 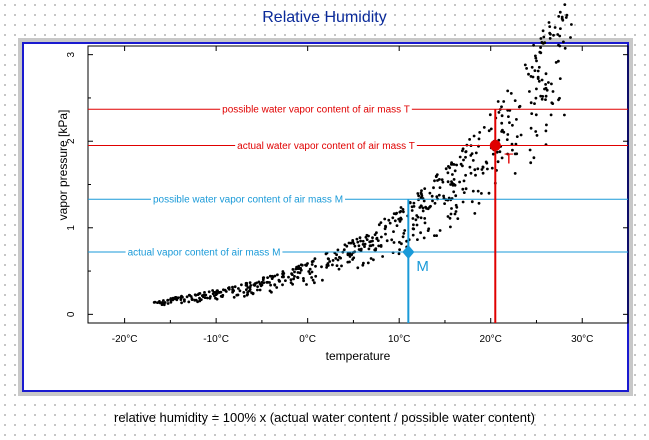 What do you see at coordinates (326, 147) in the screenshot?
I see `reference-label-background` at bounding box center [326, 147].